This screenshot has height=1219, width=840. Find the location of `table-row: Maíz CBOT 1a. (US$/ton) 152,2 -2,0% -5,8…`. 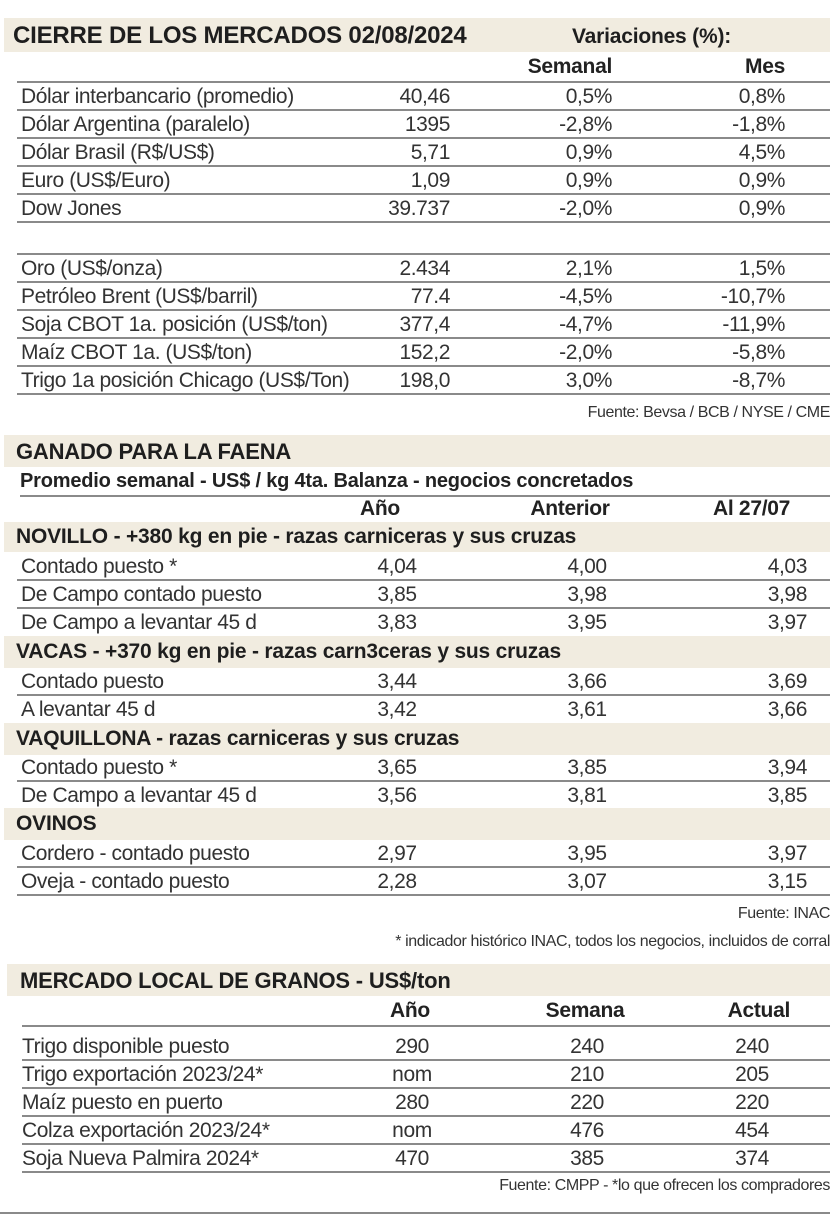

table-row: Maíz CBOT 1a. (US$/ton) 152,2 -2,0% -5,8… is located at coordinates (423, 353).